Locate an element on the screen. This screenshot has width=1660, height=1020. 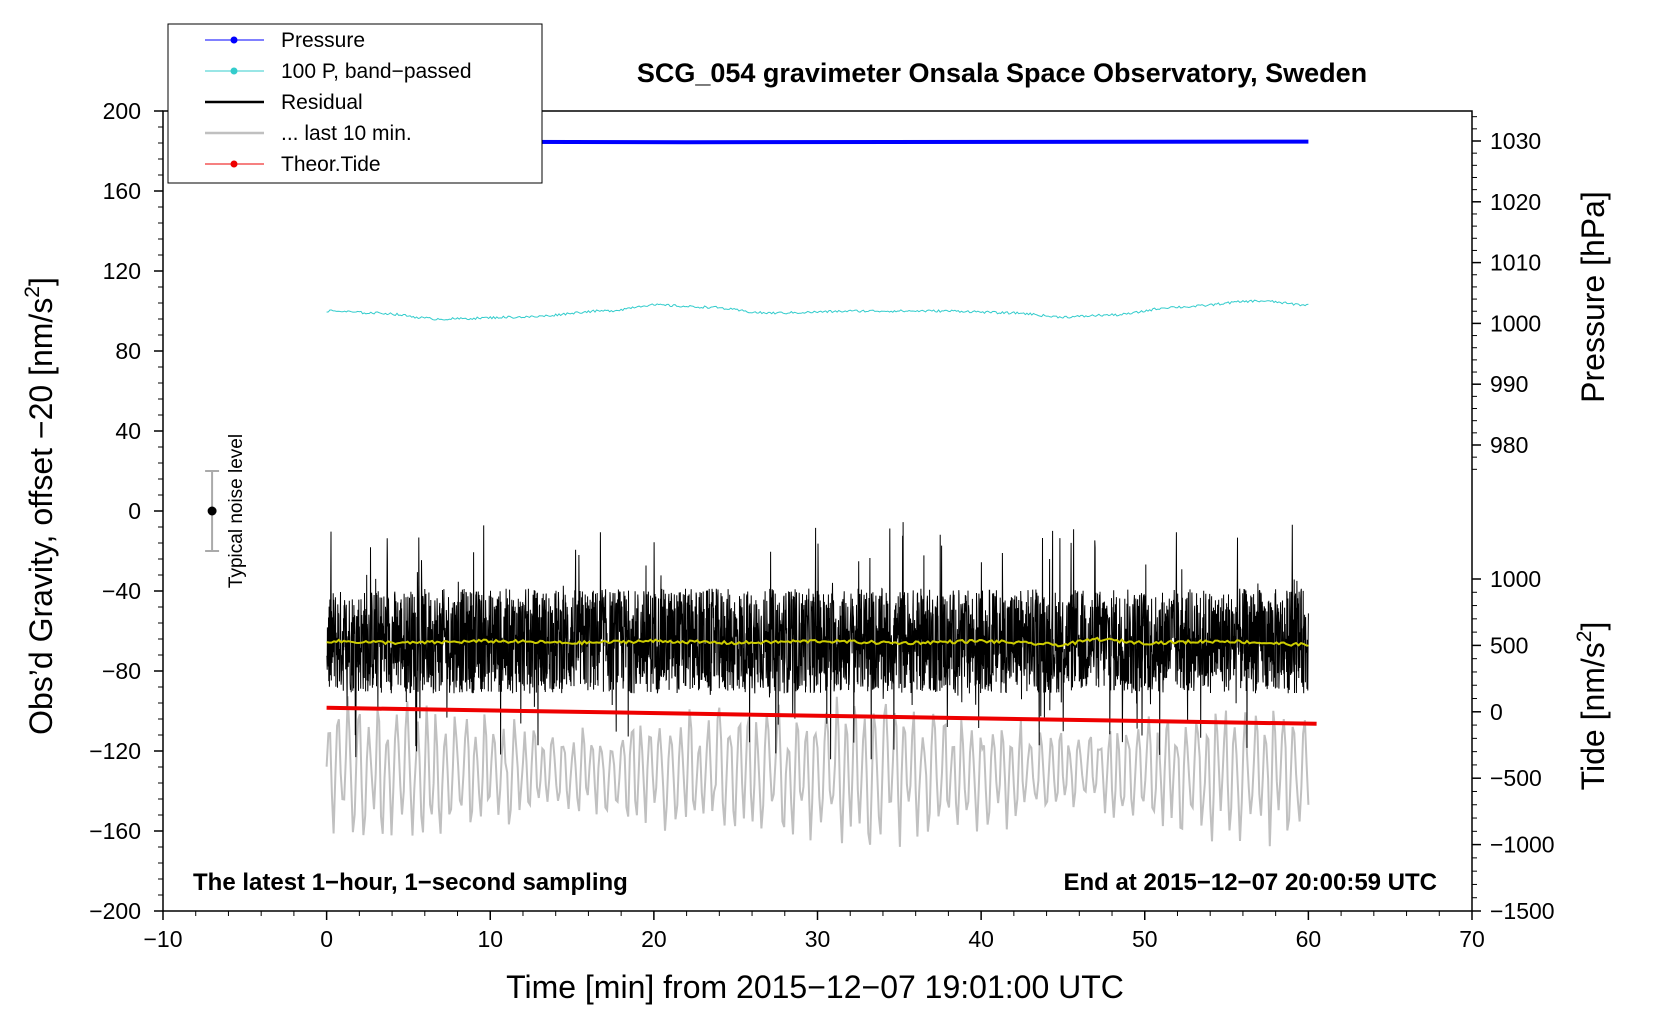
series-smoothed-residual is located at coordinates (817, 642).